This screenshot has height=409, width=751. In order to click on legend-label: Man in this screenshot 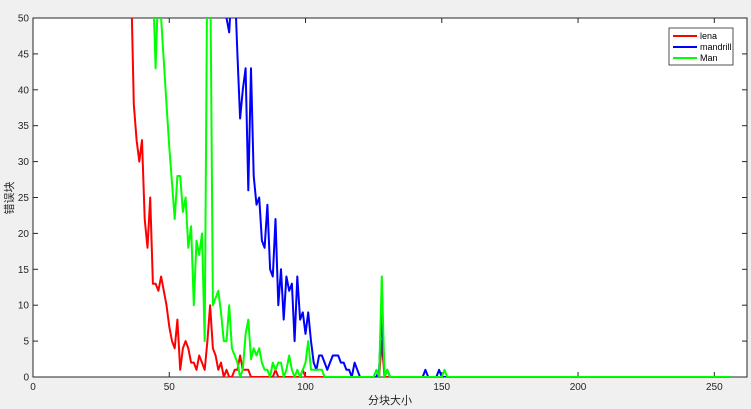, I will do `click(709, 58)`.